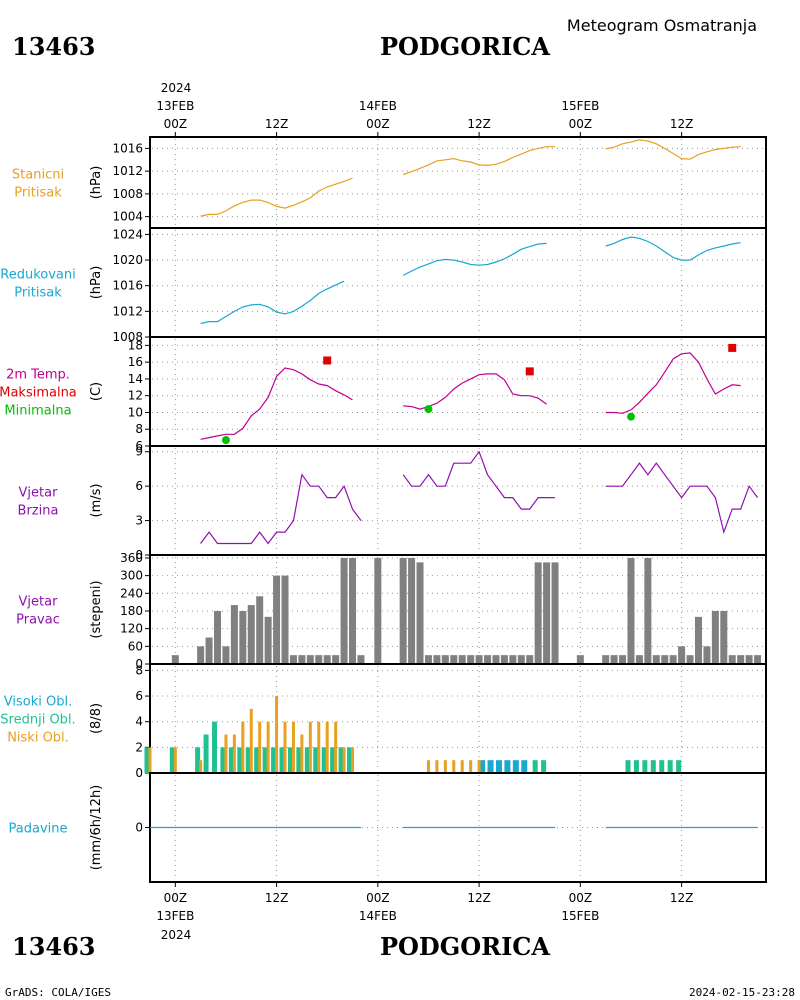  What do you see at coordinates (38, 620) in the screenshot?
I see `panel-label: Pravac` at bounding box center [38, 620].